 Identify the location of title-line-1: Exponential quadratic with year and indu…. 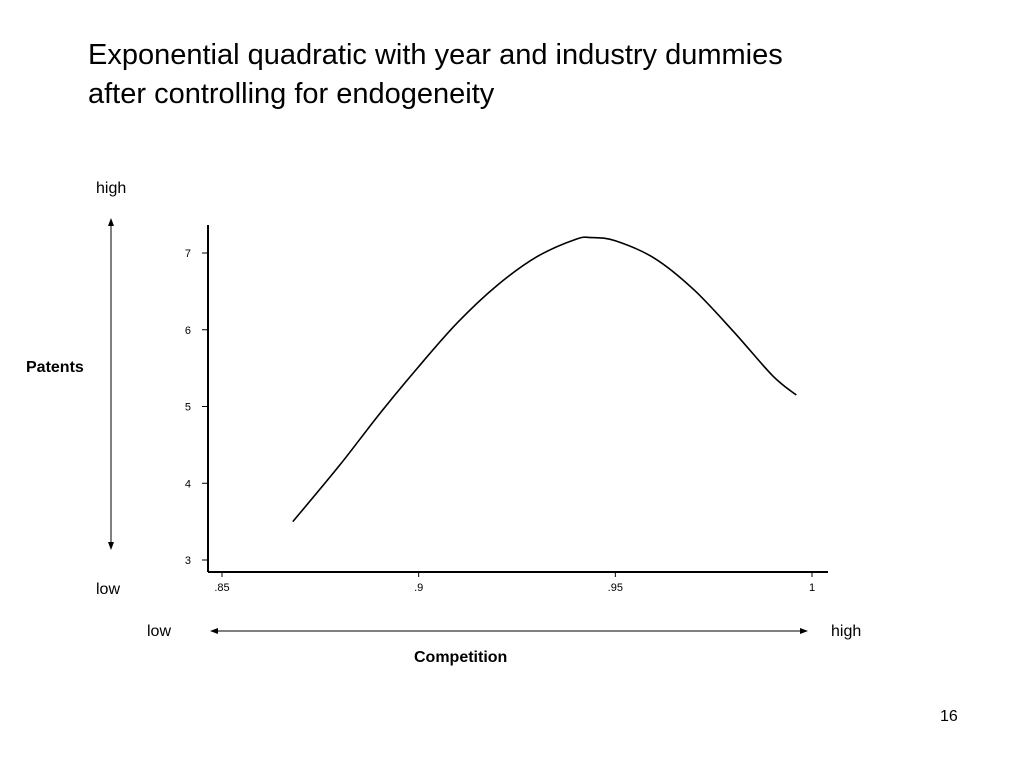
(435, 55).